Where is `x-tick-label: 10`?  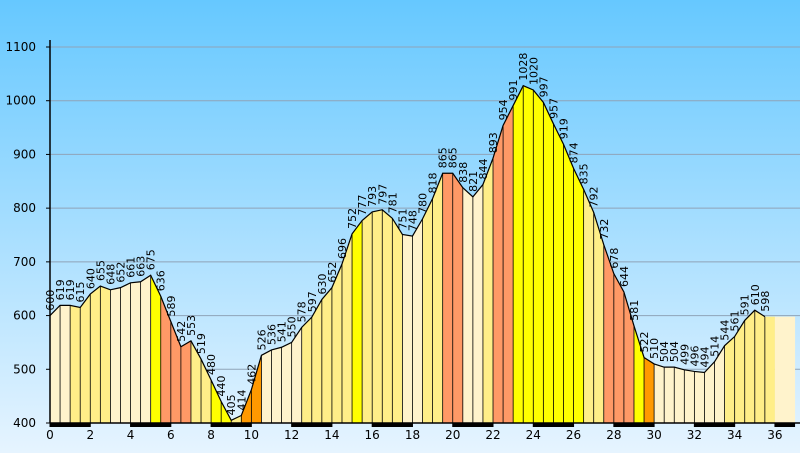
x-tick-label: 10 is located at coordinates (251, 435).